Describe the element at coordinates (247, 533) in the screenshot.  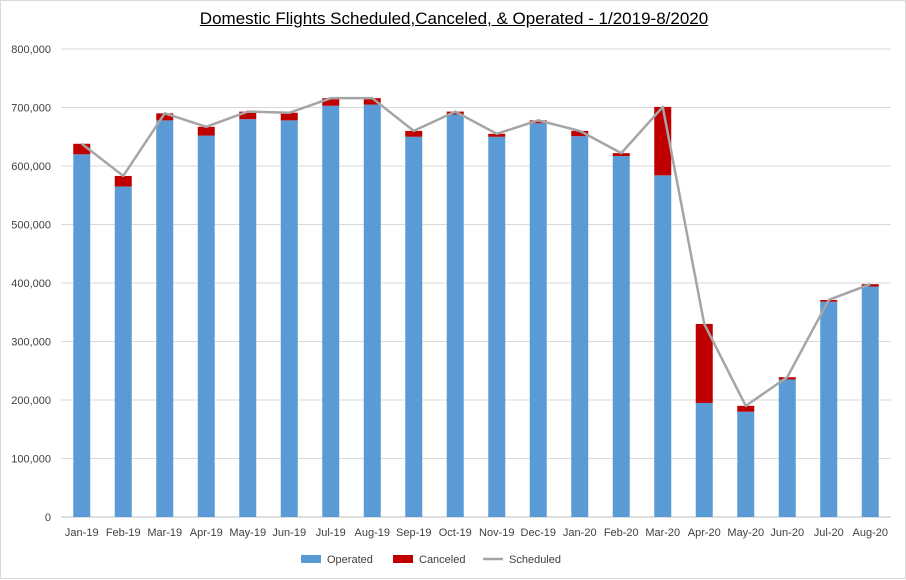
I see `x-tick-label: May-19` at that location.